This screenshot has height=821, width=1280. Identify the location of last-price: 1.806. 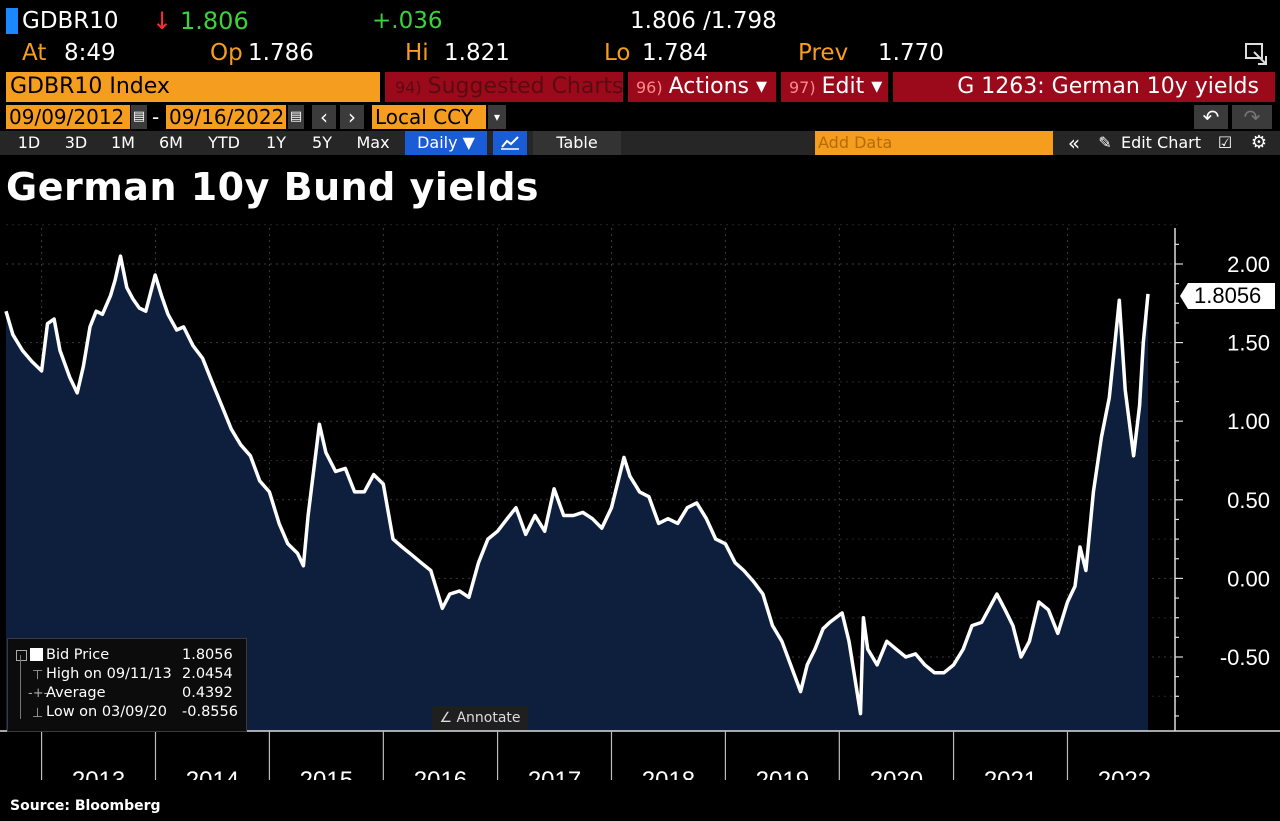
(214, 21).